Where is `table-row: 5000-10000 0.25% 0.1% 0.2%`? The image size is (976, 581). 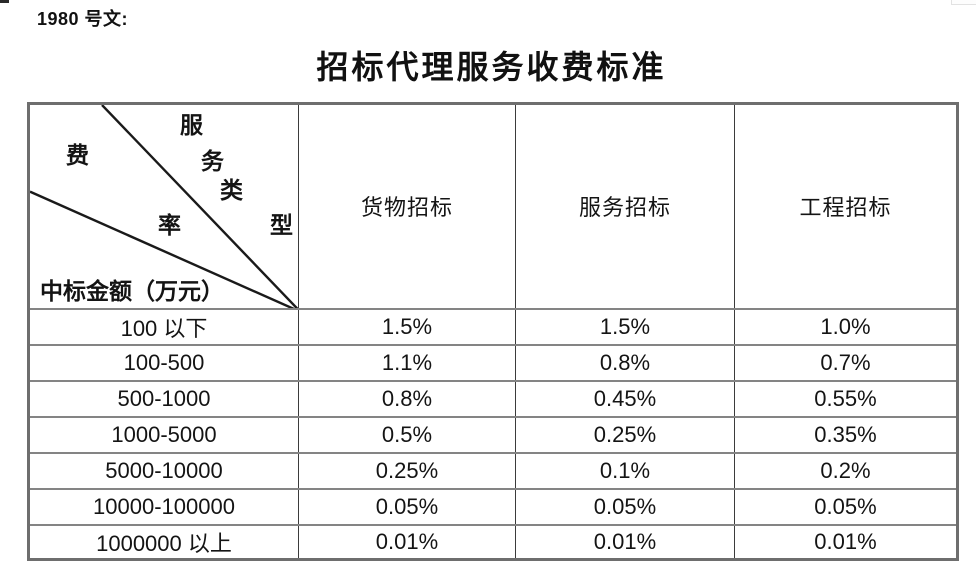 table-row: 5000-10000 0.25% 0.1% 0.2% is located at coordinates (493, 470).